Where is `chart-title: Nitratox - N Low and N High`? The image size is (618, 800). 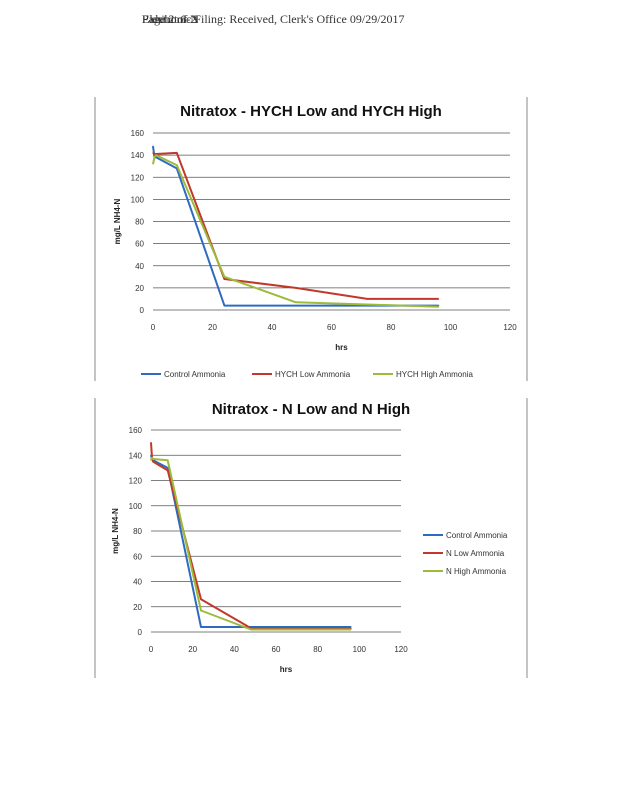
chart-title: Nitratox - N Low and N High is located at coordinates (311, 409).